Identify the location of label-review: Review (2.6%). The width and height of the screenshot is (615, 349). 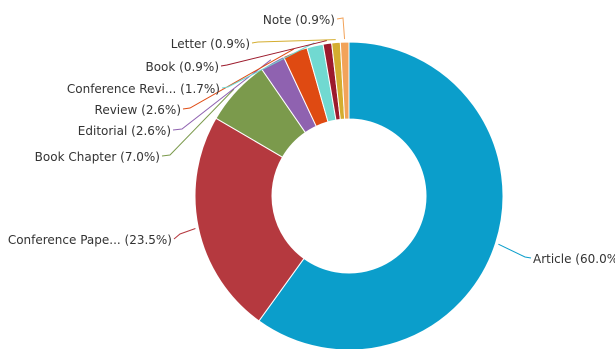
(138, 110).